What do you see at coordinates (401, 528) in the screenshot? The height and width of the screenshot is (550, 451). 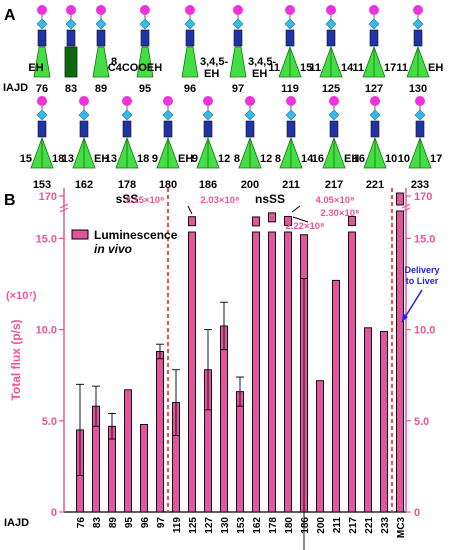 I see `x-tick-label: MC3` at bounding box center [401, 528].